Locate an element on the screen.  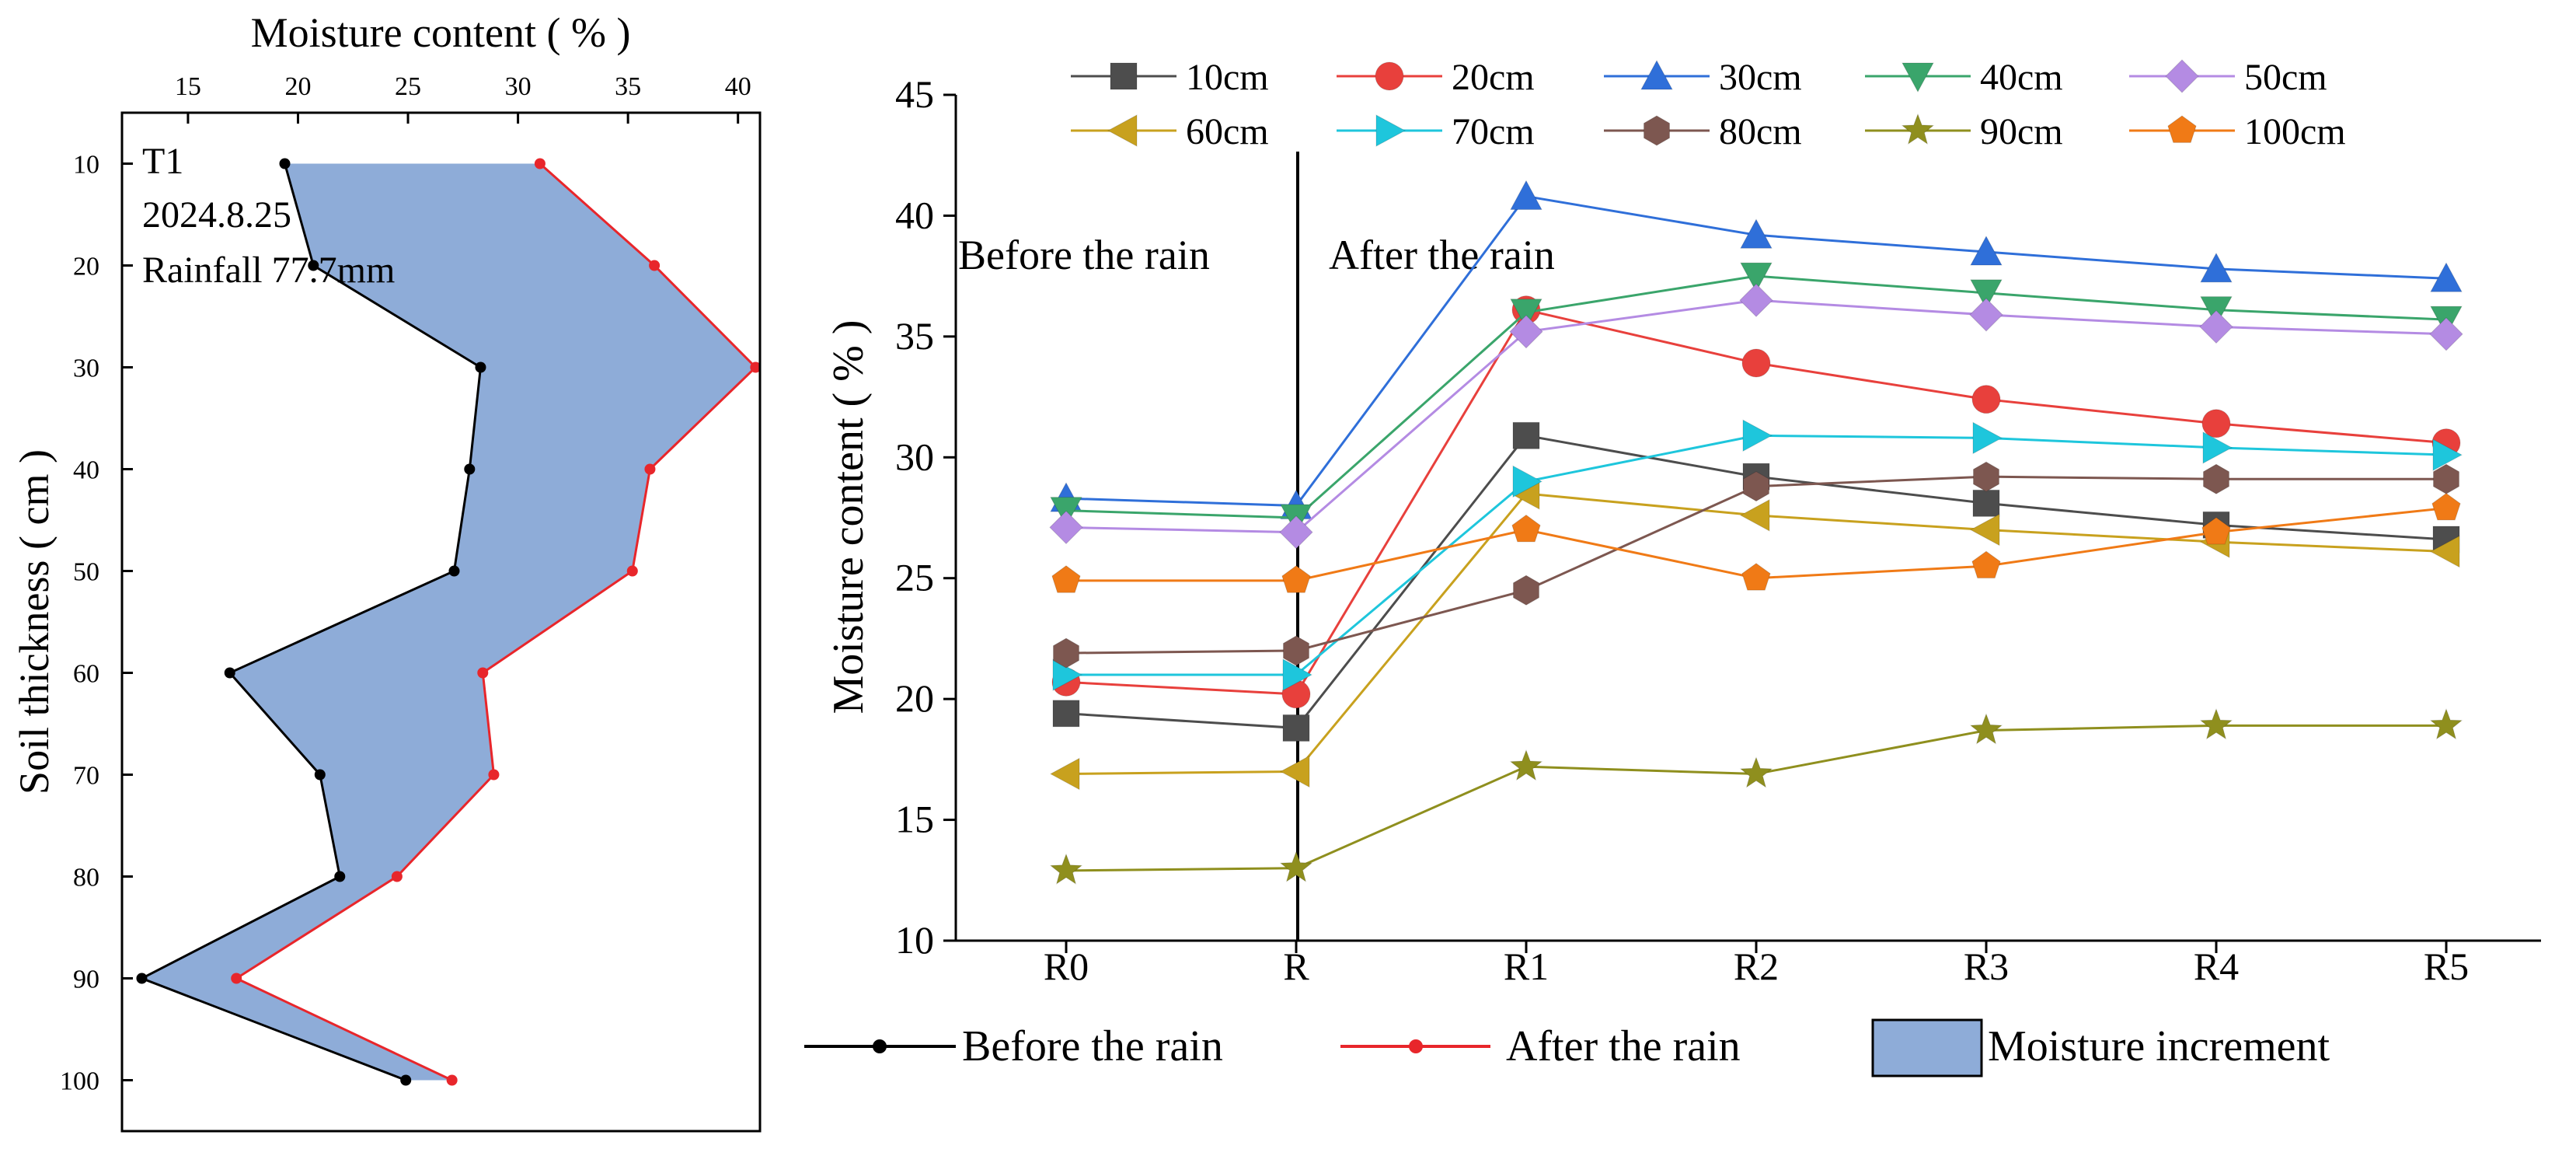
legend-label-20cm: 20cm is located at coordinates (1493, 77).